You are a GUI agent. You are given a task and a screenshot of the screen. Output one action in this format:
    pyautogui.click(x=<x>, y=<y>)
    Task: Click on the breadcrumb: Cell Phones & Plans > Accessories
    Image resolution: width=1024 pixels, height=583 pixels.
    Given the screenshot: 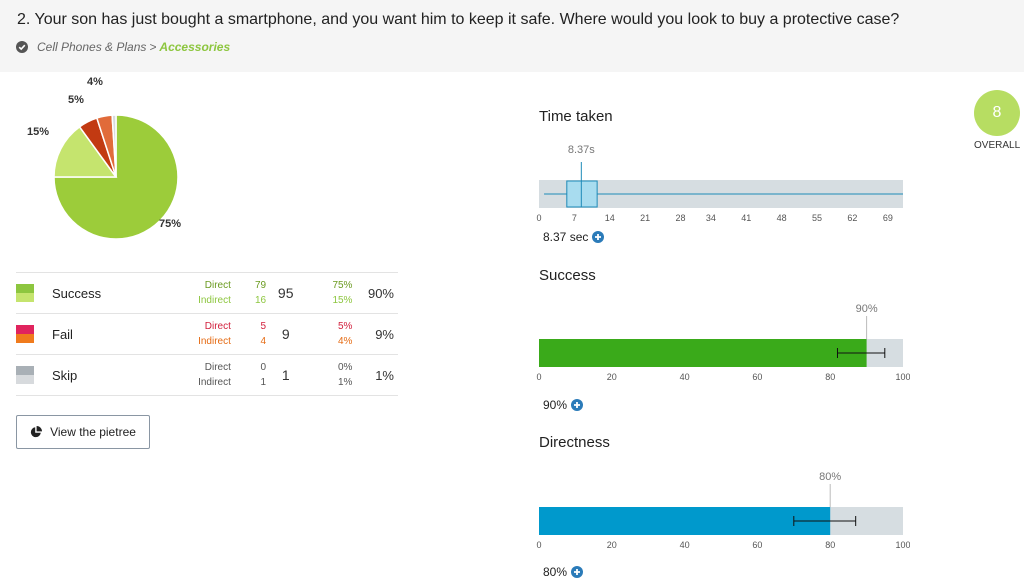 What is the action you would take?
    pyautogui.click(x=123, y=47)
    